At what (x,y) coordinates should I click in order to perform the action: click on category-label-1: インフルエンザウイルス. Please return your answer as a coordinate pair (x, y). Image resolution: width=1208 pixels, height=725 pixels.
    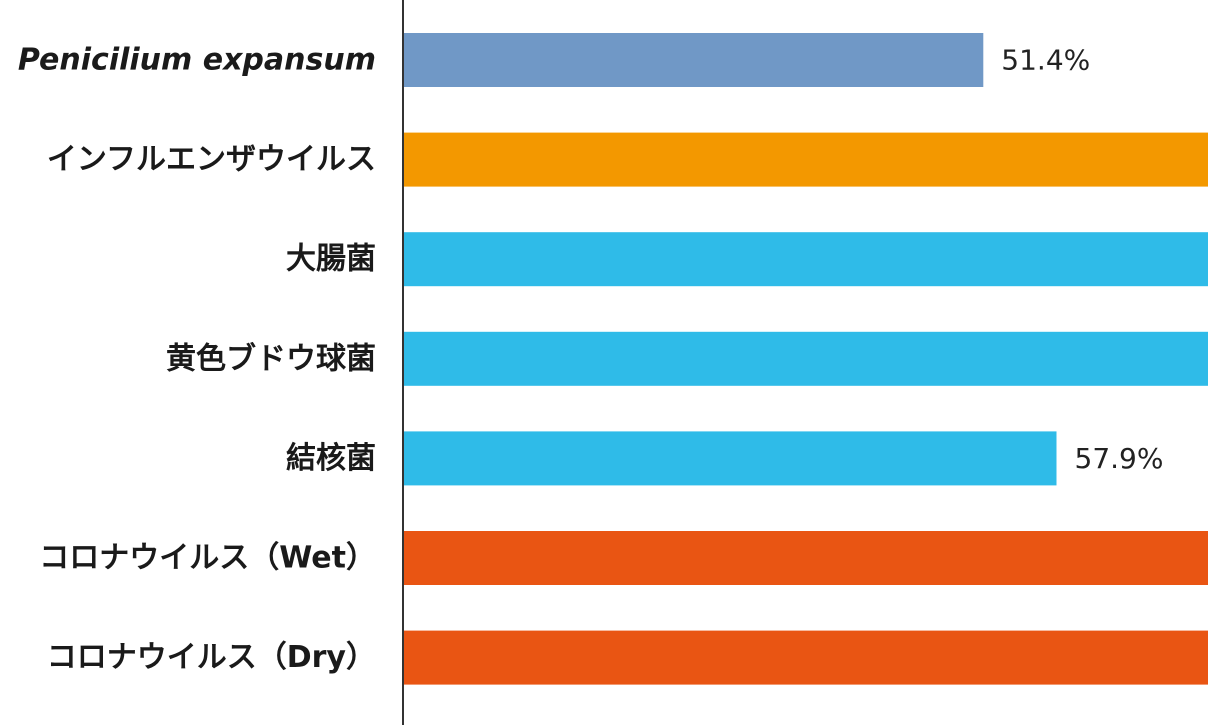
    Looking at the image, I should click on (211, 159).